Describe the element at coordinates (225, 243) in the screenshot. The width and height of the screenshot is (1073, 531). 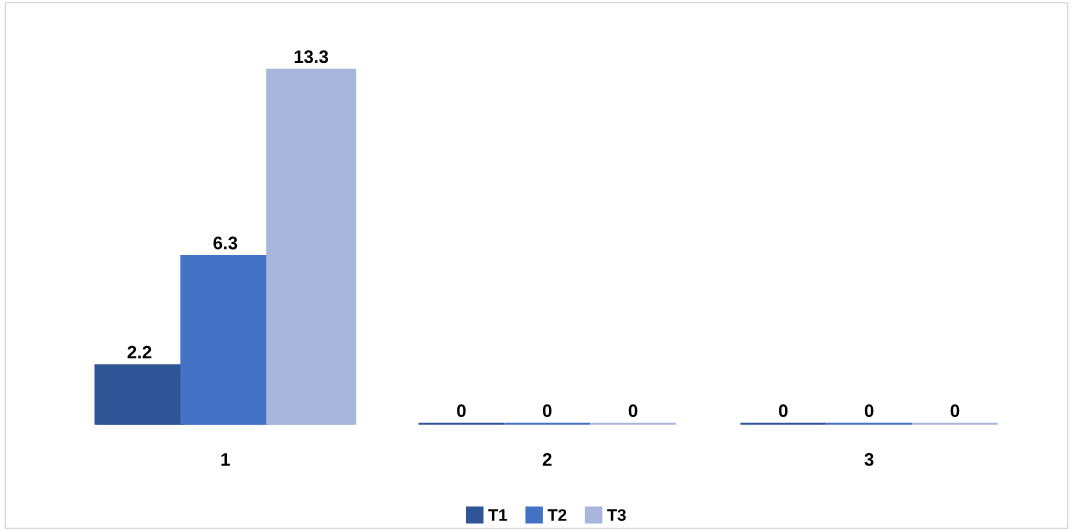
I see `data-label: 6.3` at that location.